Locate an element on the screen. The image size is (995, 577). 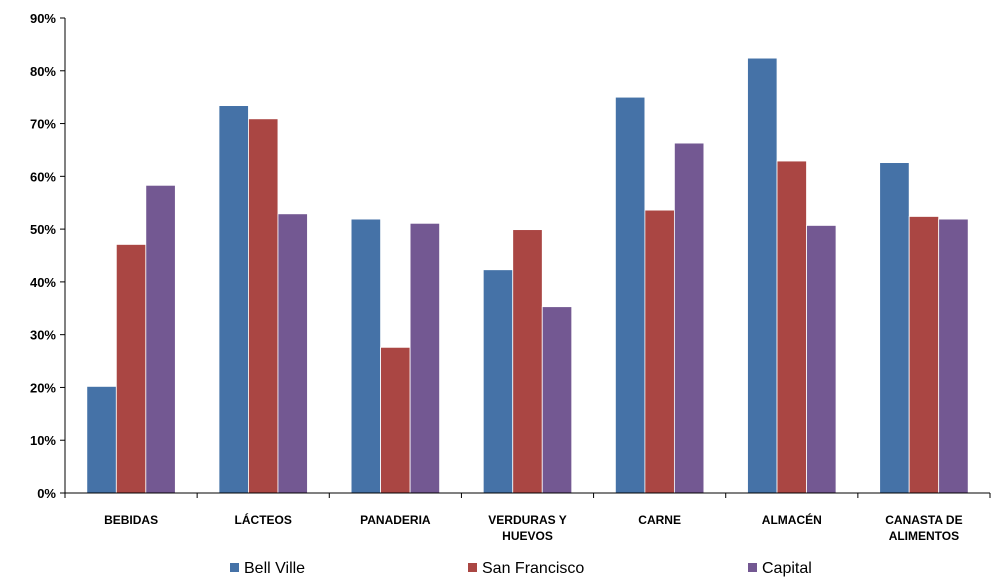
category-label: CARNE is located at coordinates (659, 520).